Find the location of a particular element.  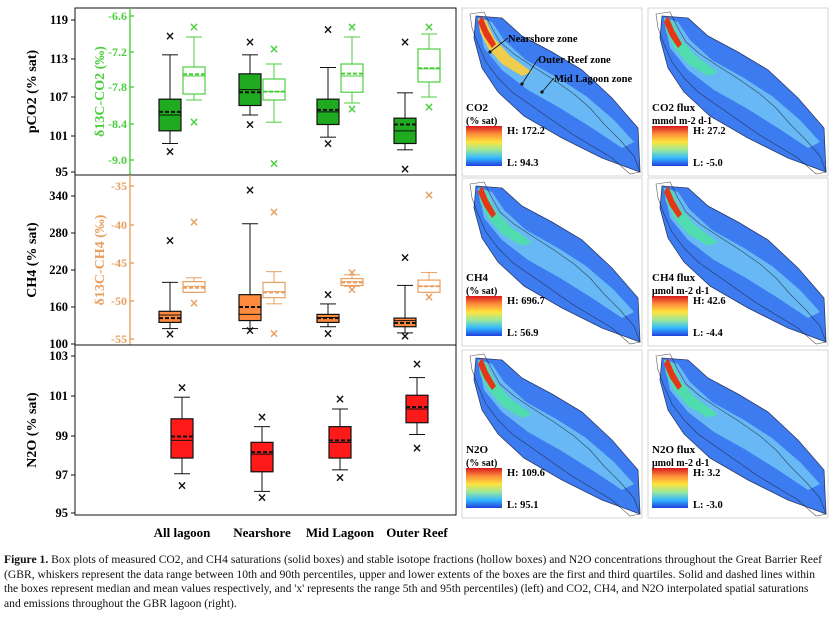

left-tick-label: 220 is located at coordinates (58, 270).